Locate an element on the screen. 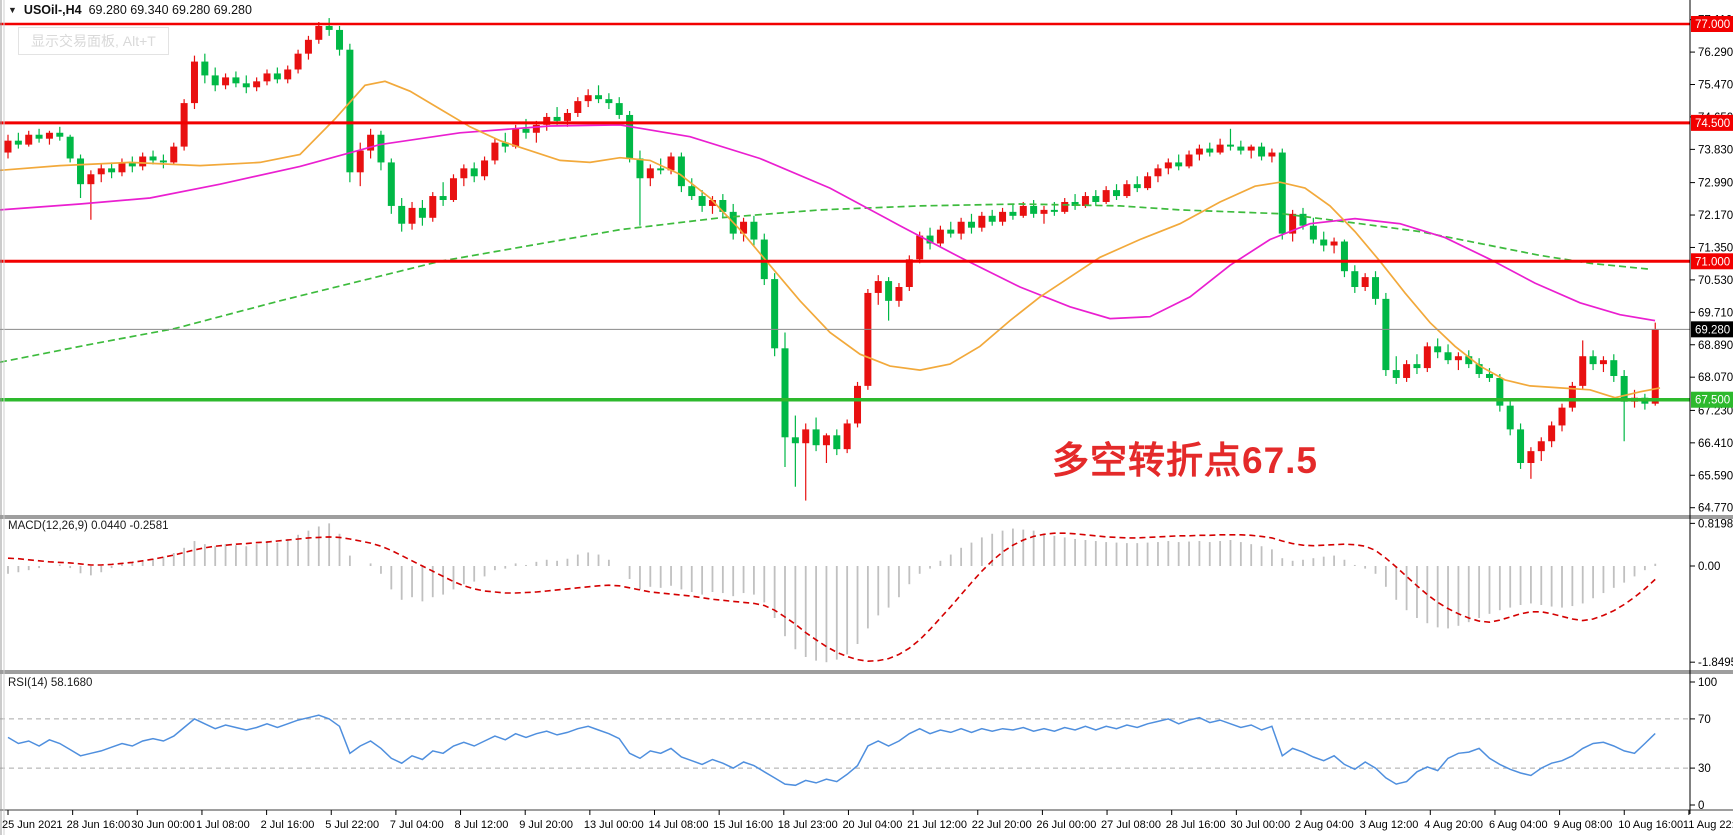  svg-text: 28 Jul 16:00 is located at coordinates (1196, 825).